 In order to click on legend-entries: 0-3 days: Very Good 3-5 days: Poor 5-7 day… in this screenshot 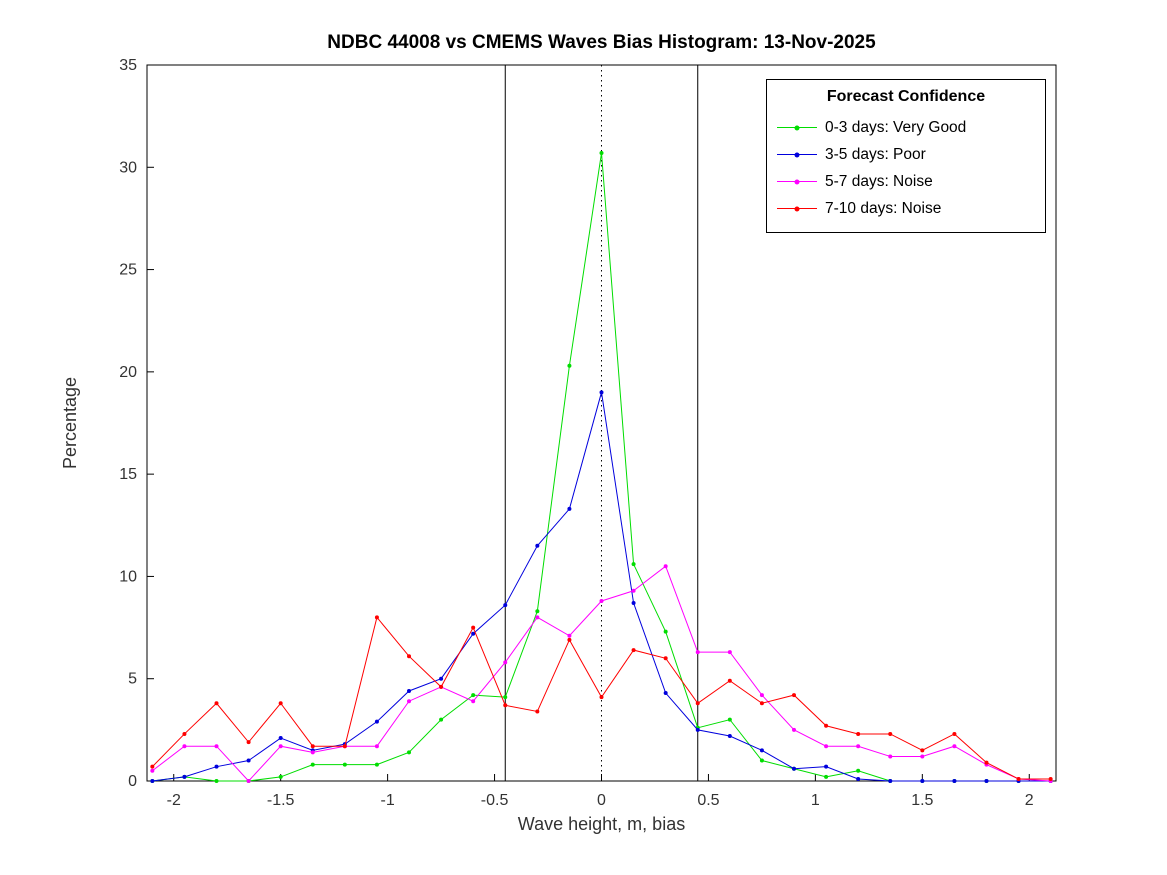, I will do `click(906, 168)`.